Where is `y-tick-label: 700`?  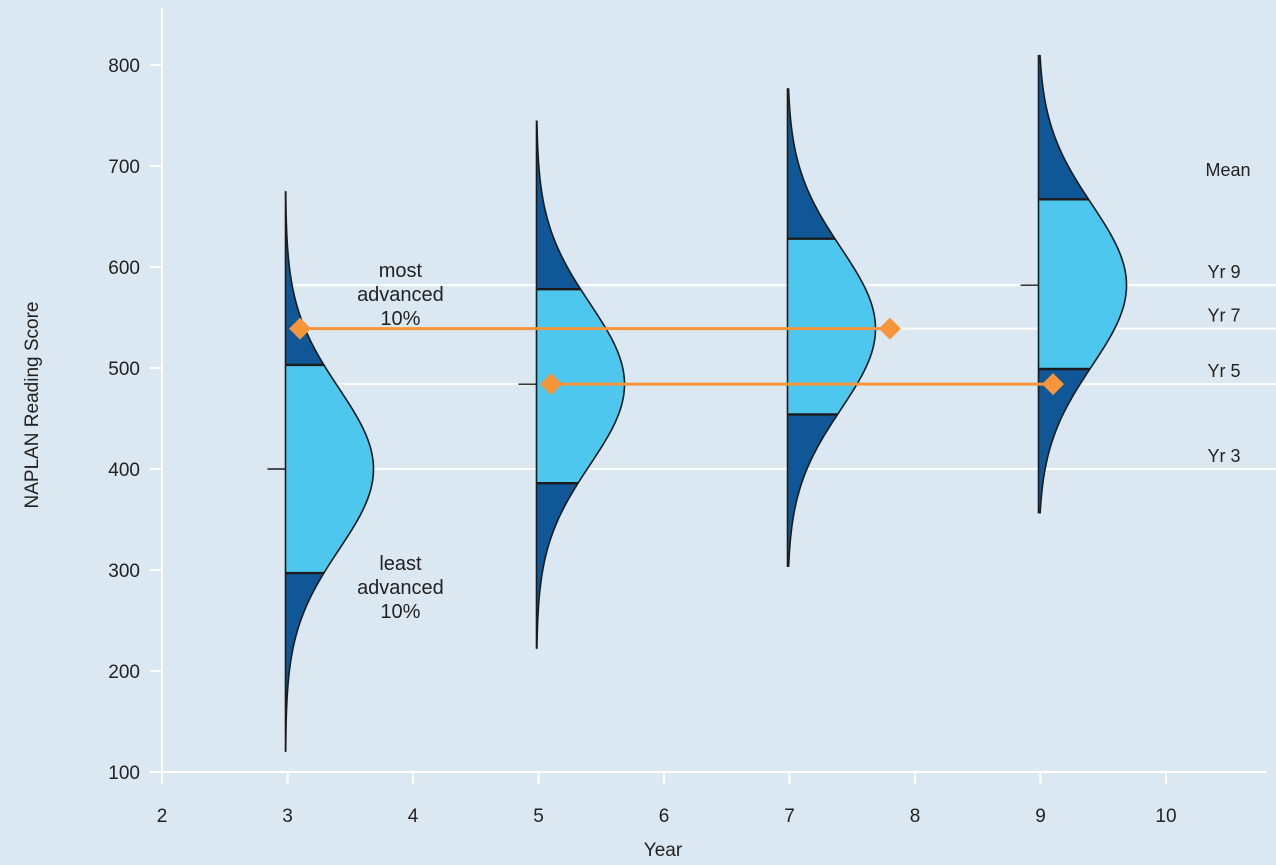
y-tick-label: 700 is located at coordinates (124, 167).